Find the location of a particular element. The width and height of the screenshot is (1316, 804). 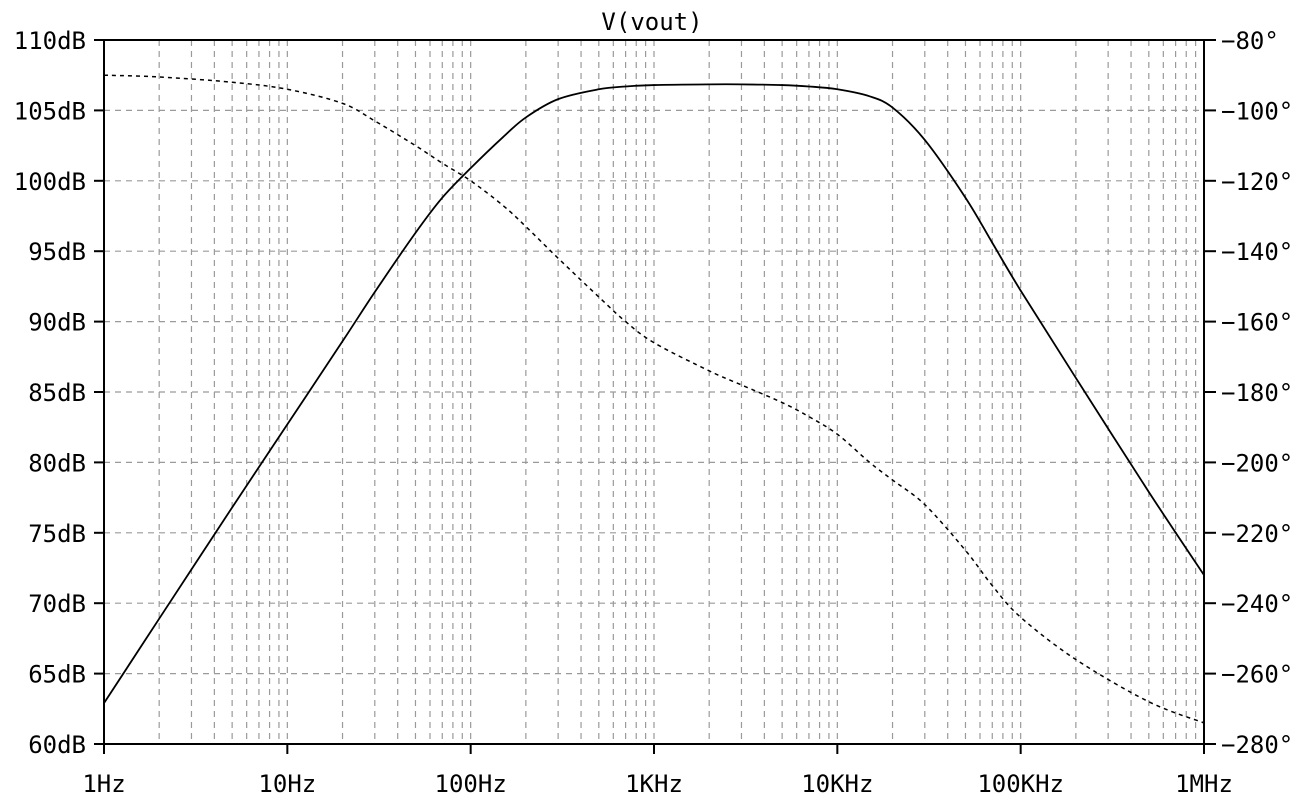

y-right-tick-label: −100° is located at coordinates (1257, 111).